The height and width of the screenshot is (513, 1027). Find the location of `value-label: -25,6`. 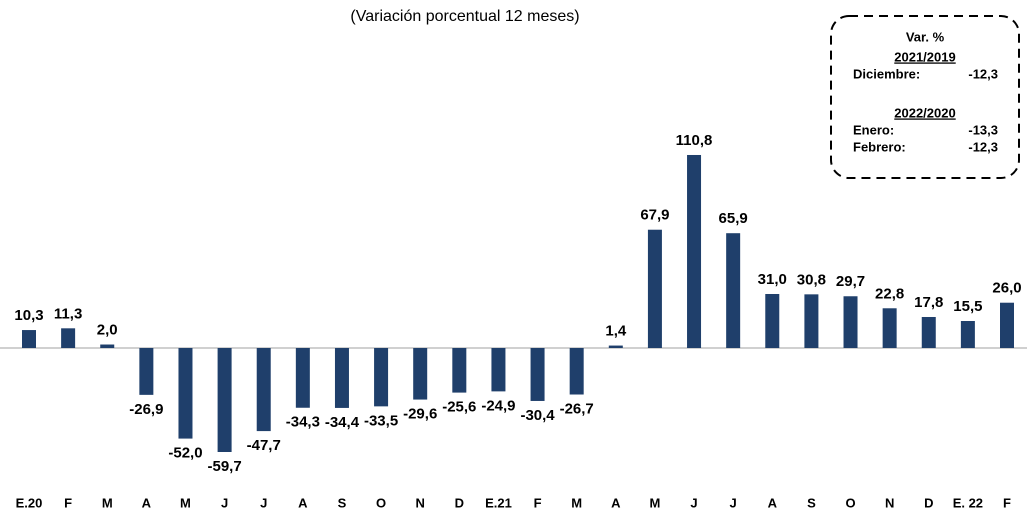

value-label: -25,6 is located at coordinates (459, 407).